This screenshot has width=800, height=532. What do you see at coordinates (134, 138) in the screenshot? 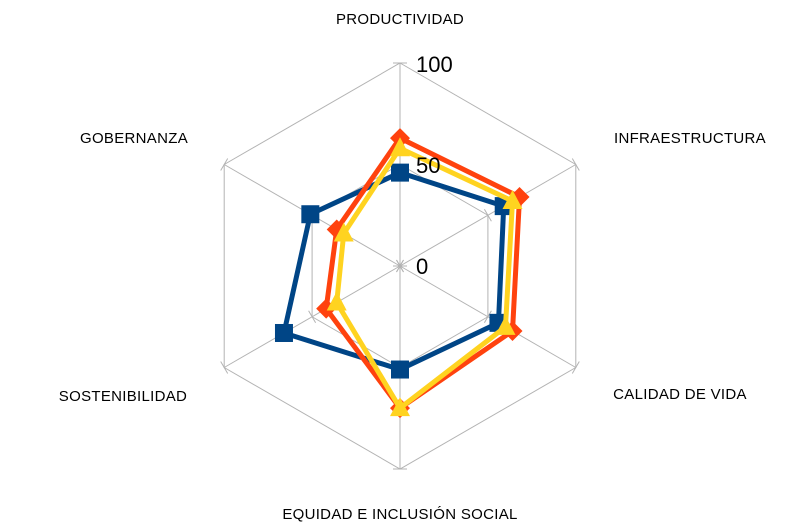
I see `axis-label-gobernanza: GOBERNANZA` at bounding box center [134, 138].